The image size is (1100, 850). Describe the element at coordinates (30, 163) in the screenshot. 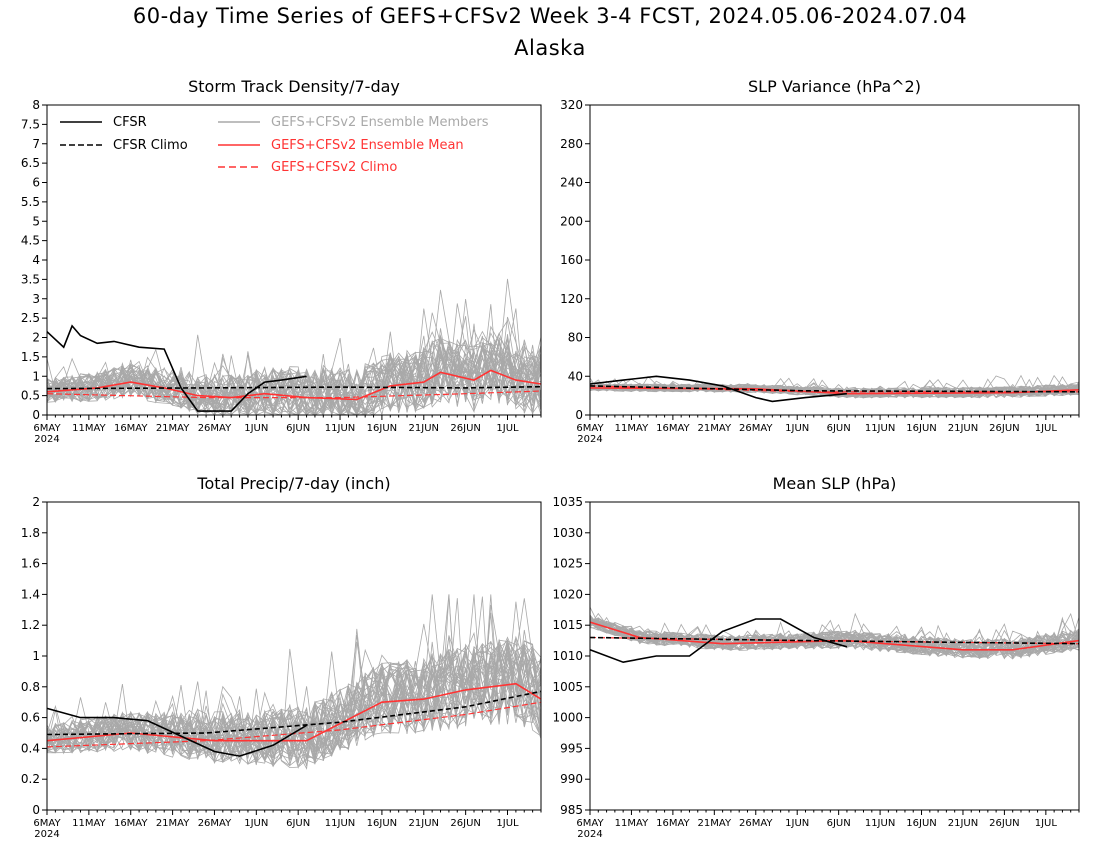

I see `y-tick-label: 6.5` at that location.